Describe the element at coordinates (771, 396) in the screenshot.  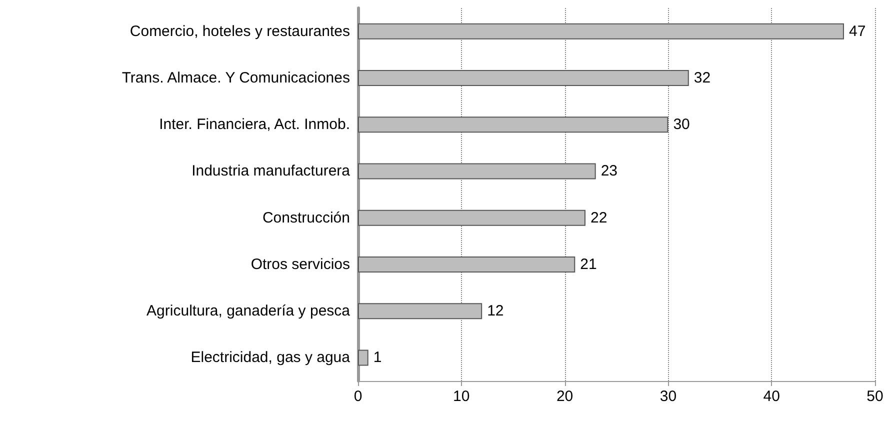
I see `x-tick-label: 40` at that location.